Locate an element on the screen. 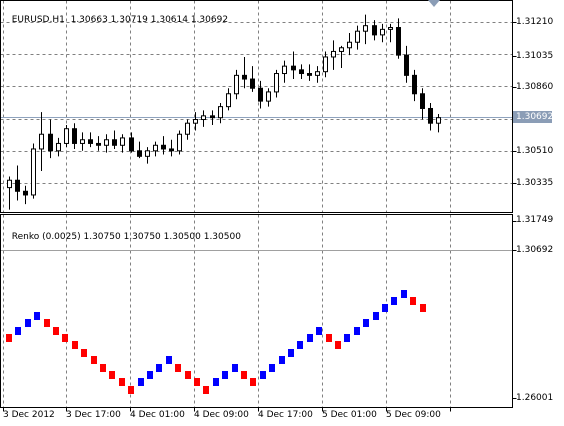 The height and width of the screenshot is (426, 564). time-tick: 5 Dec 09:00 is located at coordinates (413, 415).